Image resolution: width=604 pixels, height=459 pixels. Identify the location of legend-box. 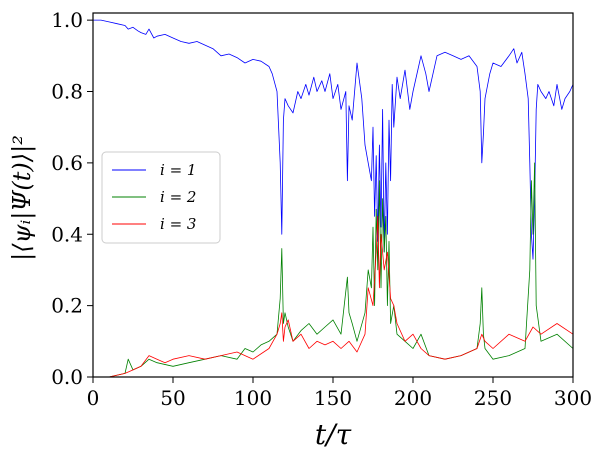
(161, 197).